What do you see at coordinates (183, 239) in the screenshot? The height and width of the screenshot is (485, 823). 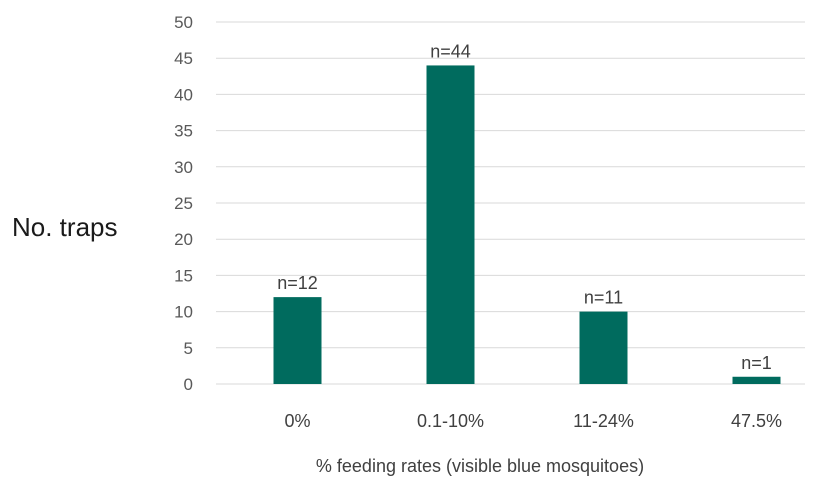 I see `y-tick-label: 20` at bounding box center [183, 239].